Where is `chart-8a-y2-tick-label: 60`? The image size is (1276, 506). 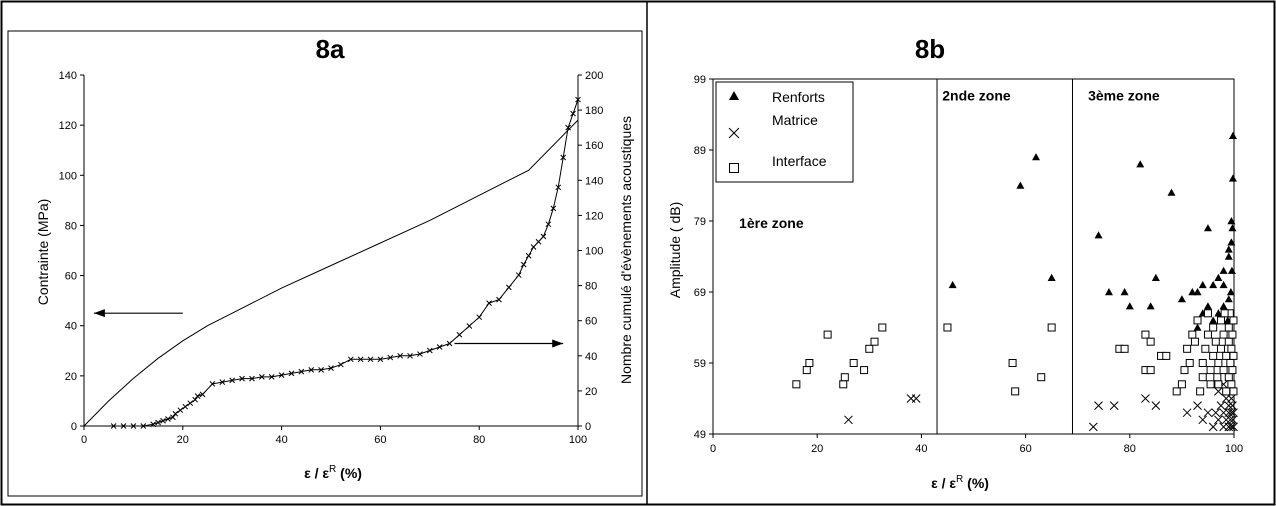
chart-8a-y2-tick-label: 60 is located at coordinates (591, 322).